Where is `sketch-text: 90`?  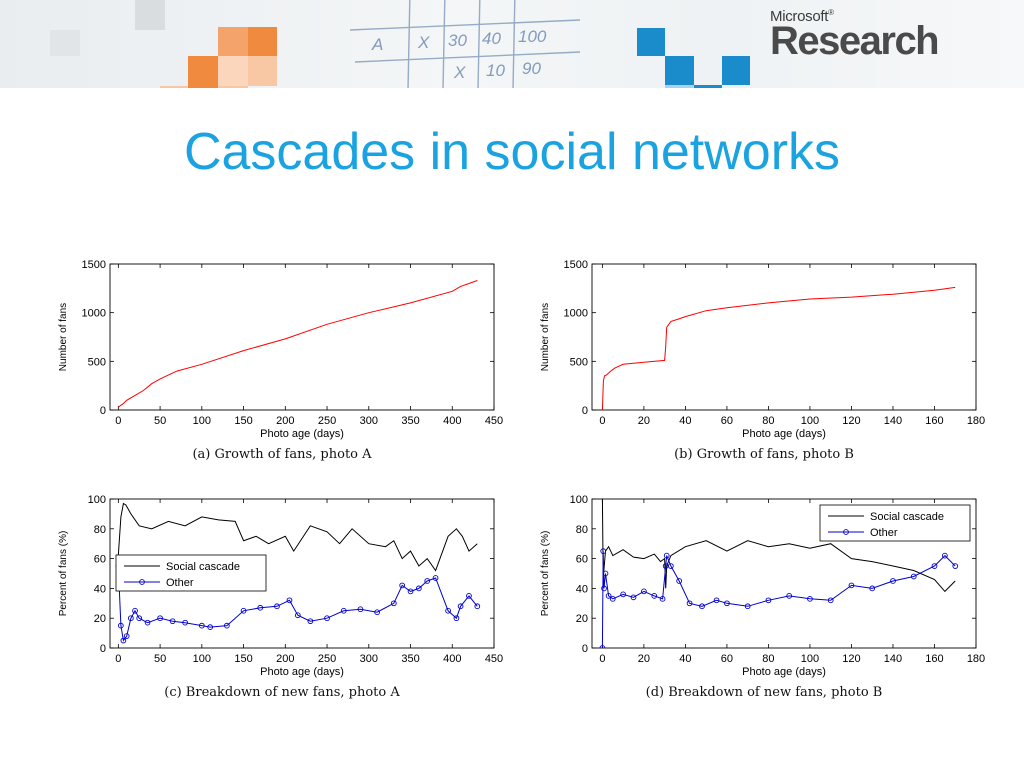
sketch-text: 90 is located at coordinates (531, 68).